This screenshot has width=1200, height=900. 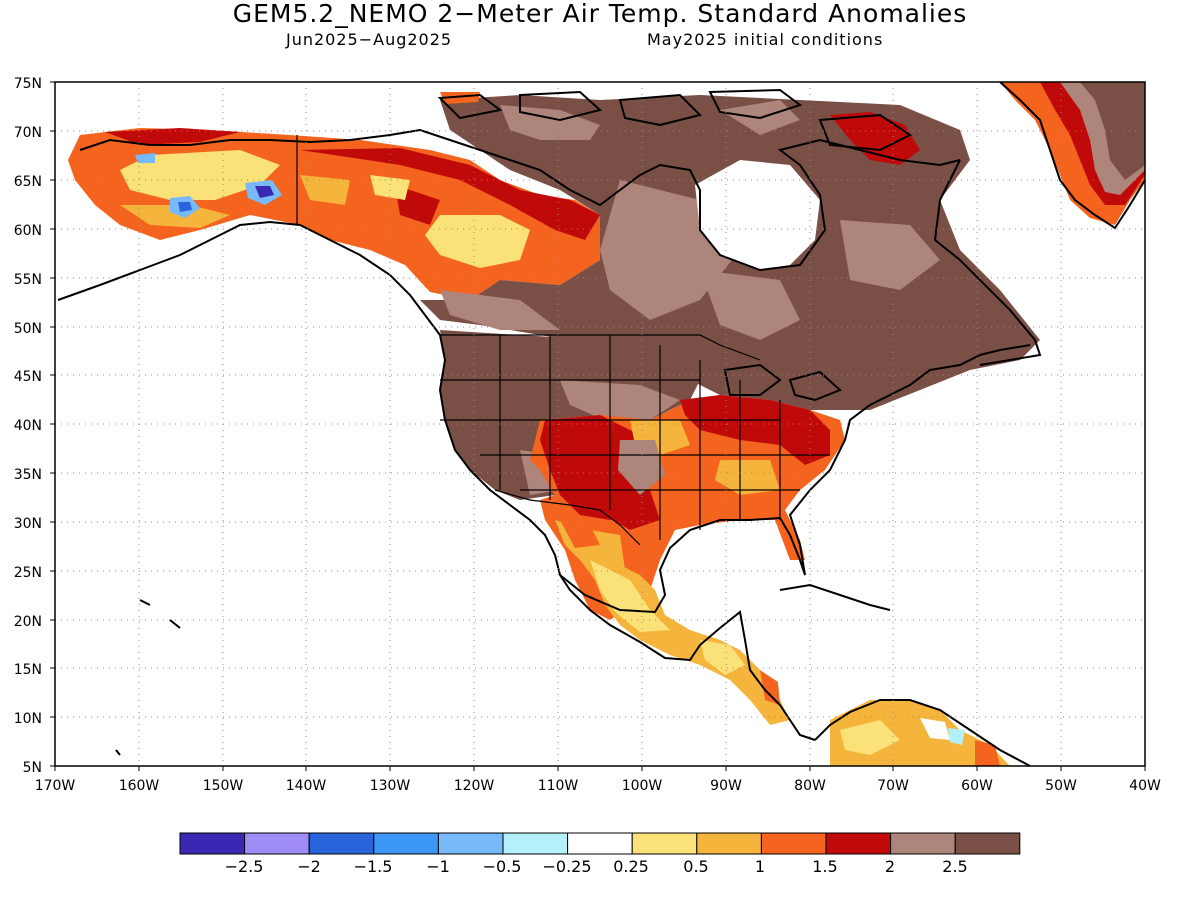 I want to click on anomaly-region-alaska-yellow, so click(x=325, y=209).